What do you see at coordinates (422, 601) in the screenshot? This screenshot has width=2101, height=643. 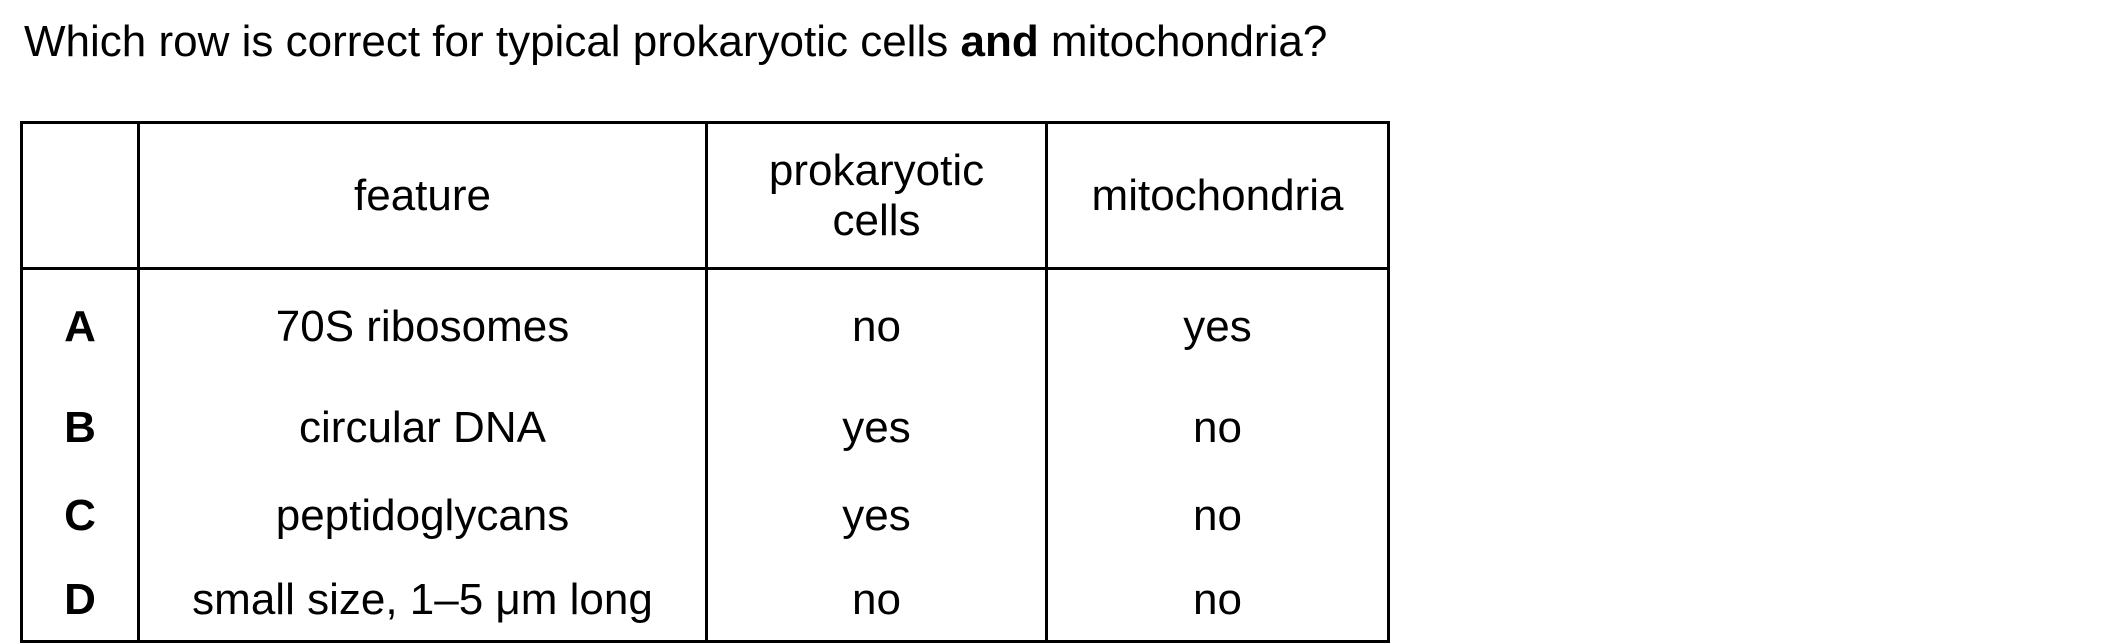 I see `row-feature: small size, 1–5 μm long` at bounding box center [422, 601].